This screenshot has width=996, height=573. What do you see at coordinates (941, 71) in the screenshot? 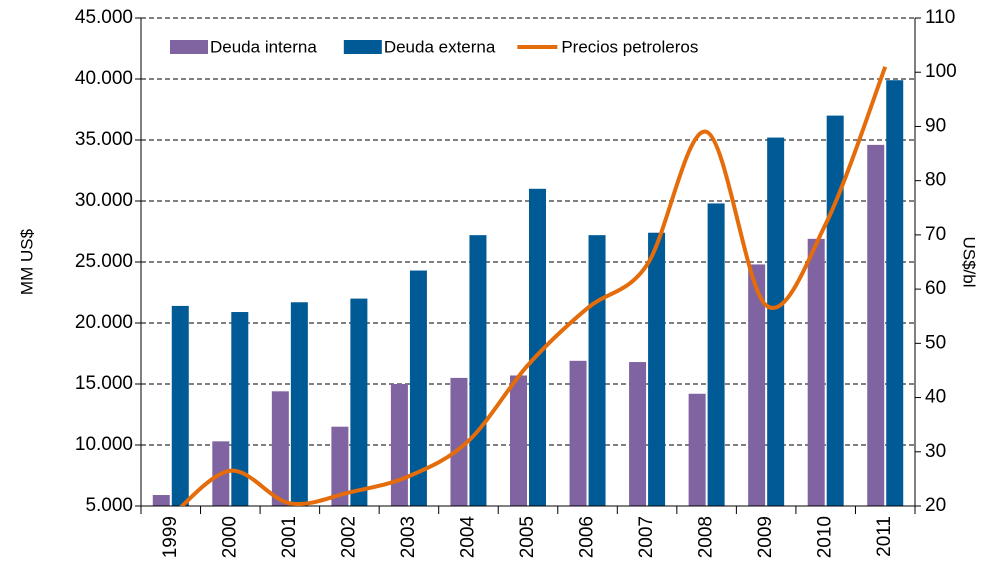
I see `y2-tick-label: 100` at bounding box center [941, 71].